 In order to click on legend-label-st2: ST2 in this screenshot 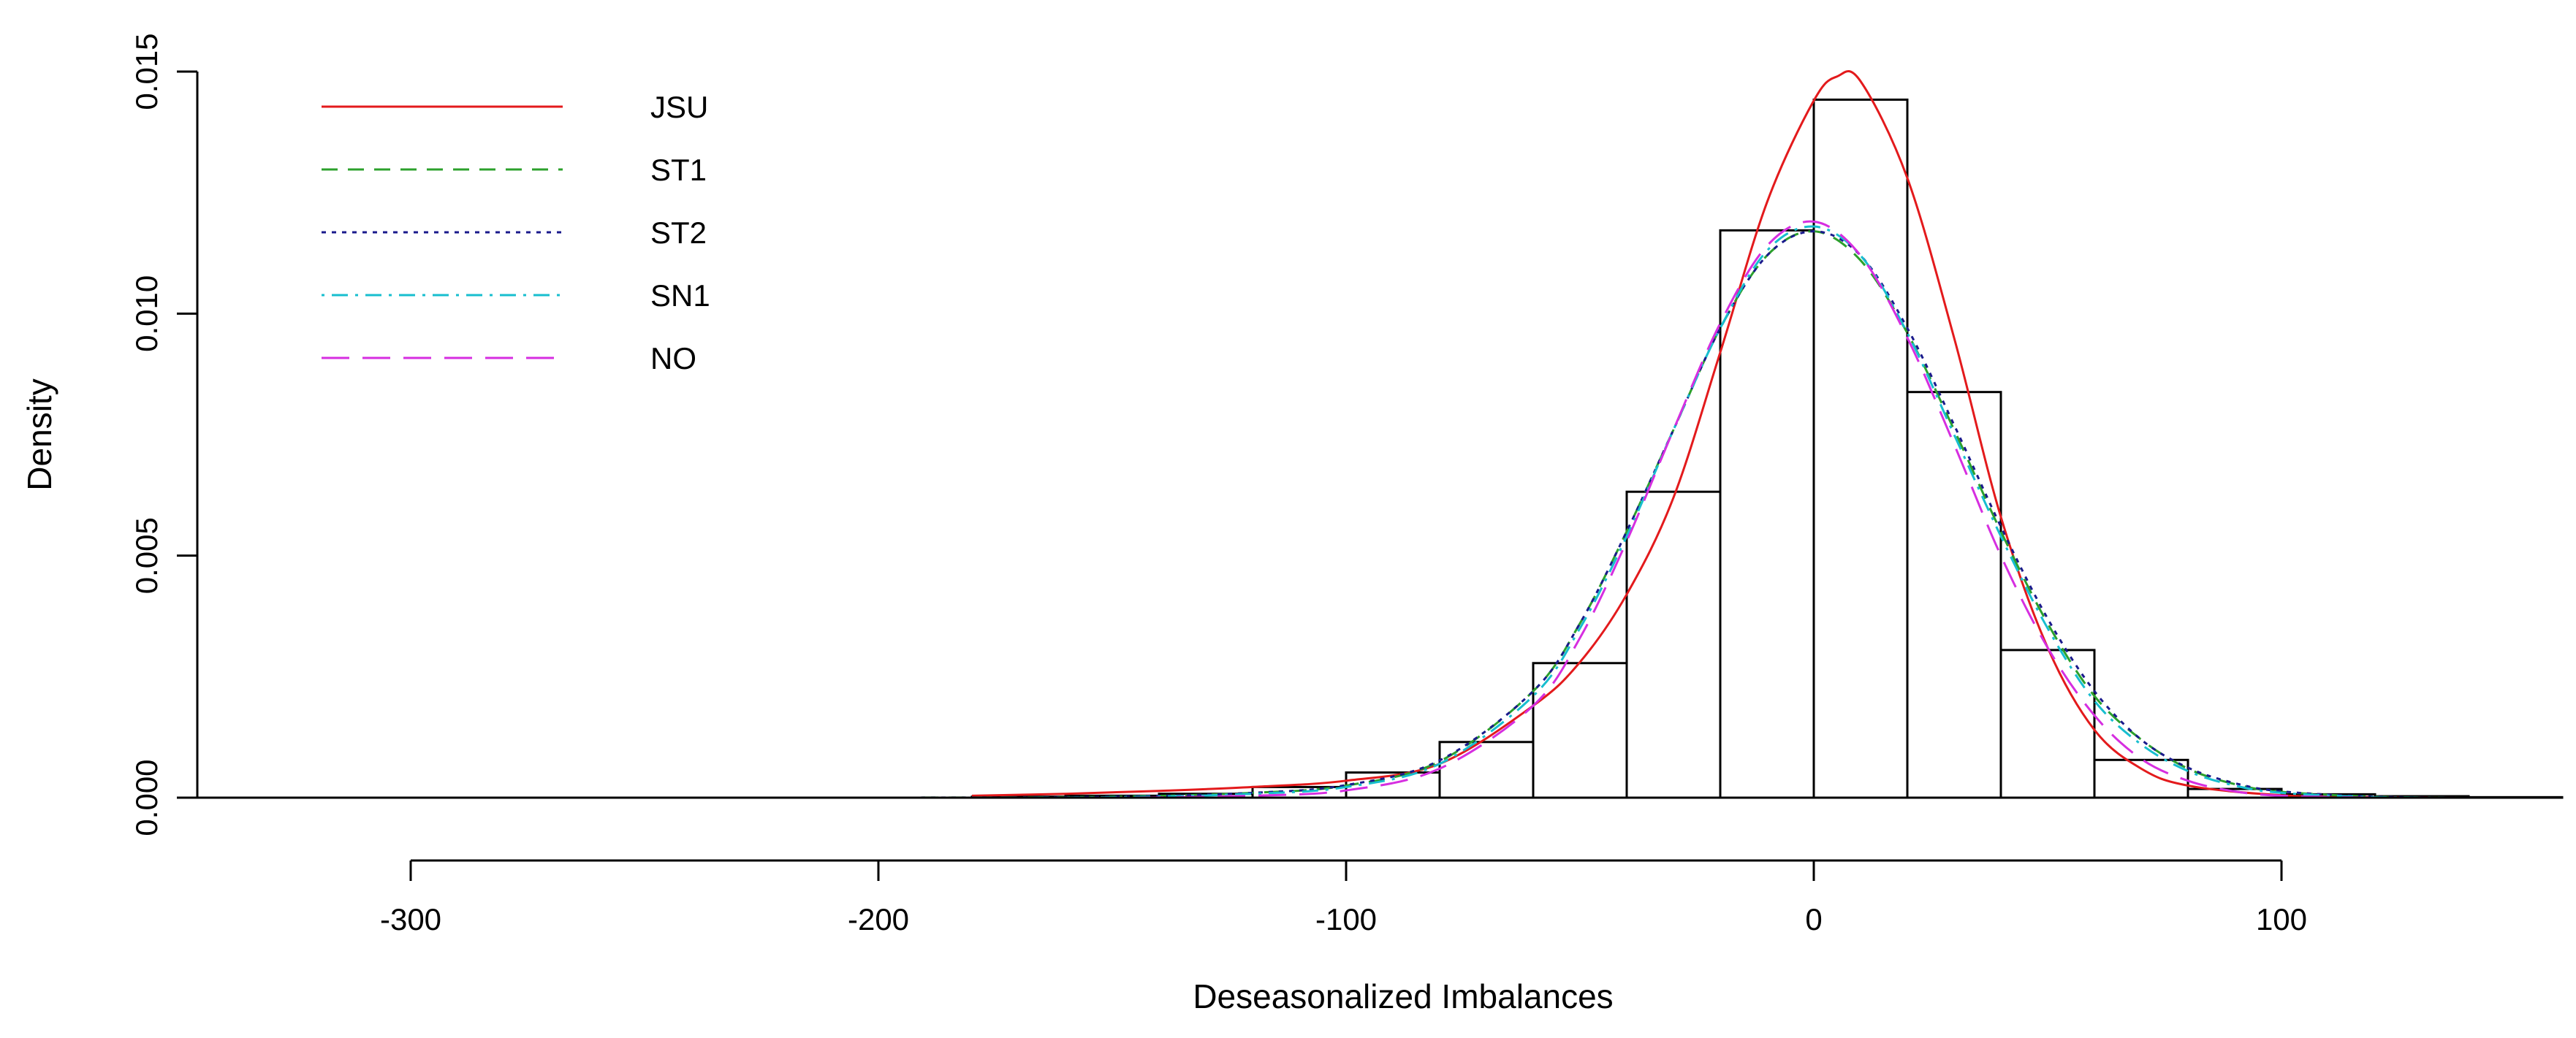, I will do `click(678, 232)`.